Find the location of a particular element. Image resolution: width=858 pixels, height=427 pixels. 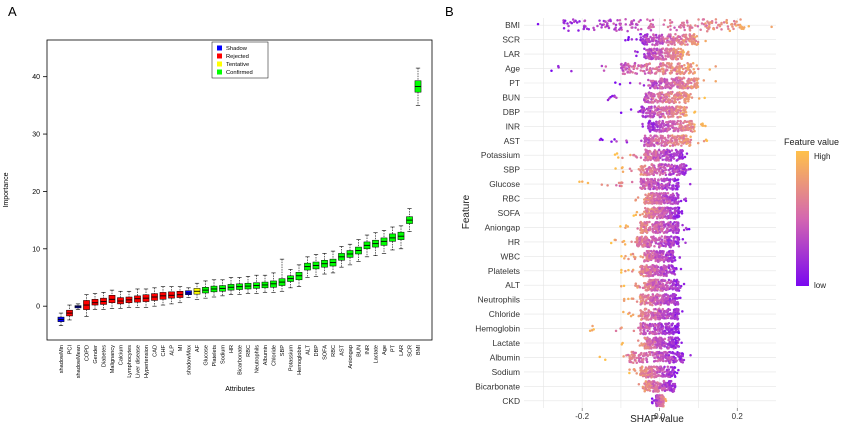

legend-label-rejected: Rejected is located at coordinates (237, 57).